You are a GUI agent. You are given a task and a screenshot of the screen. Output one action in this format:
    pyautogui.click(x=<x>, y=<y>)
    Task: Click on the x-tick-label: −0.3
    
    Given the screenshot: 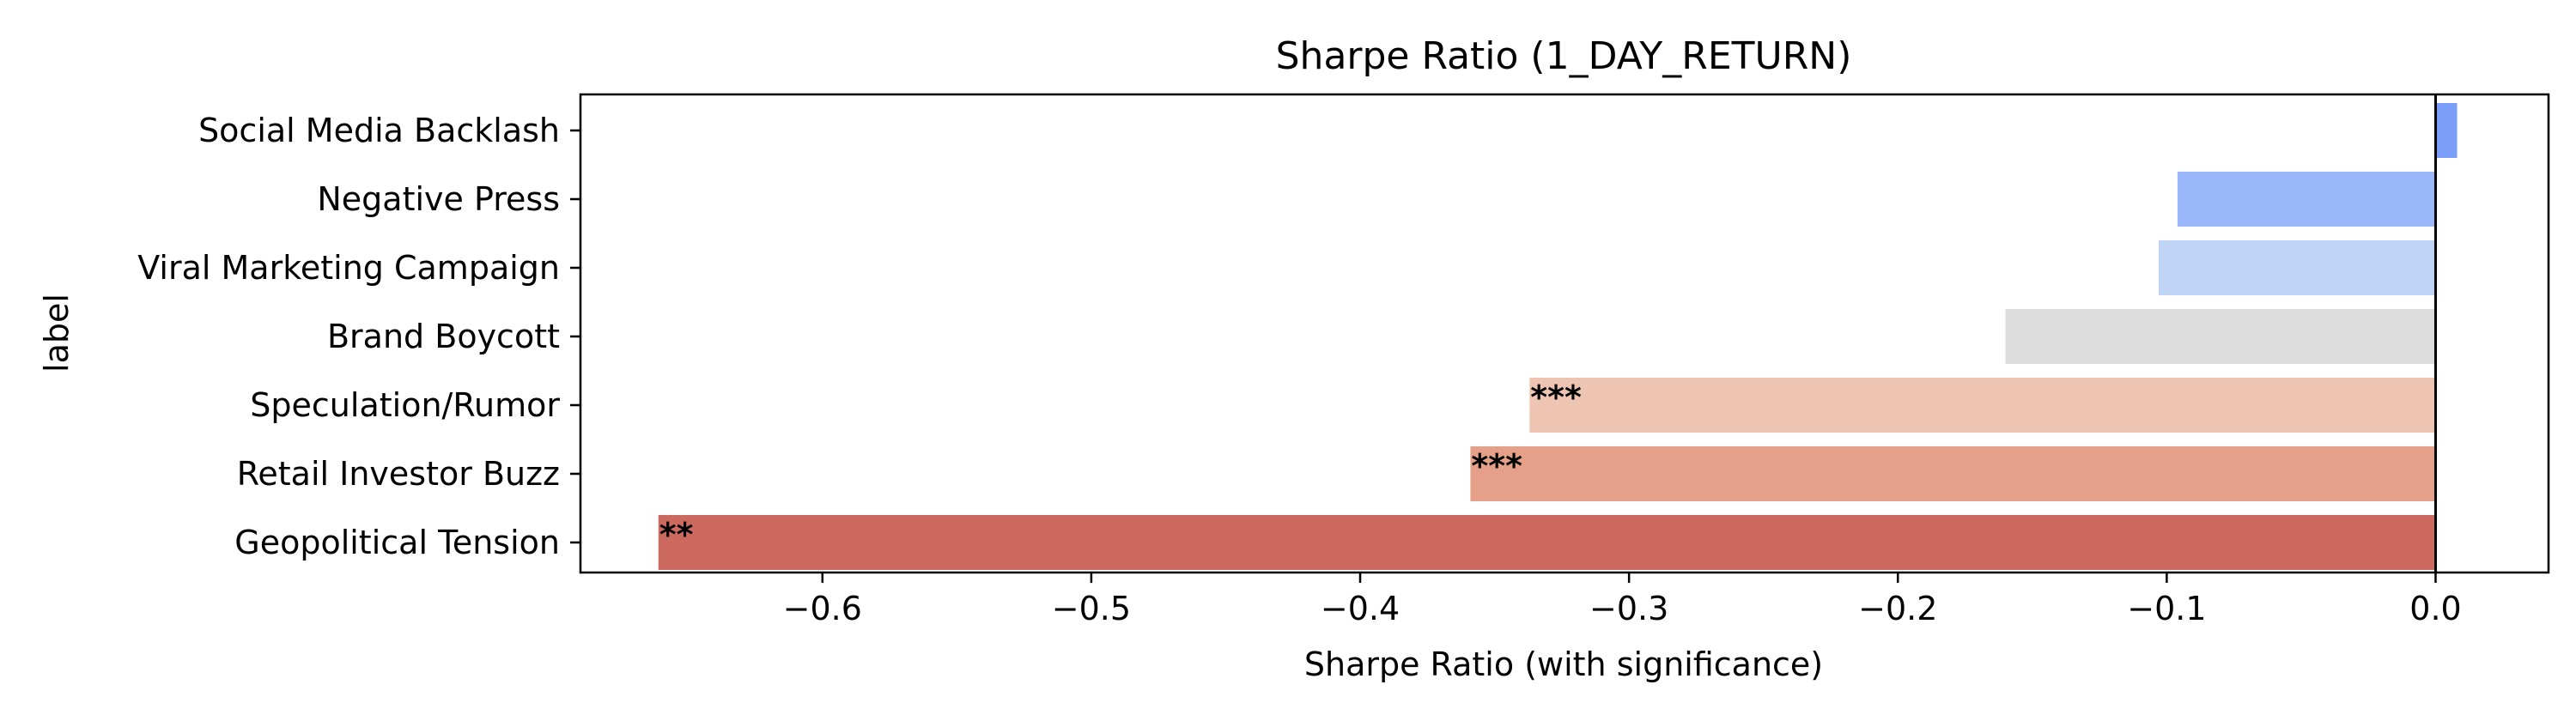 What is the action you would take?
    pyautogui.click(x=1628, y=608)
    